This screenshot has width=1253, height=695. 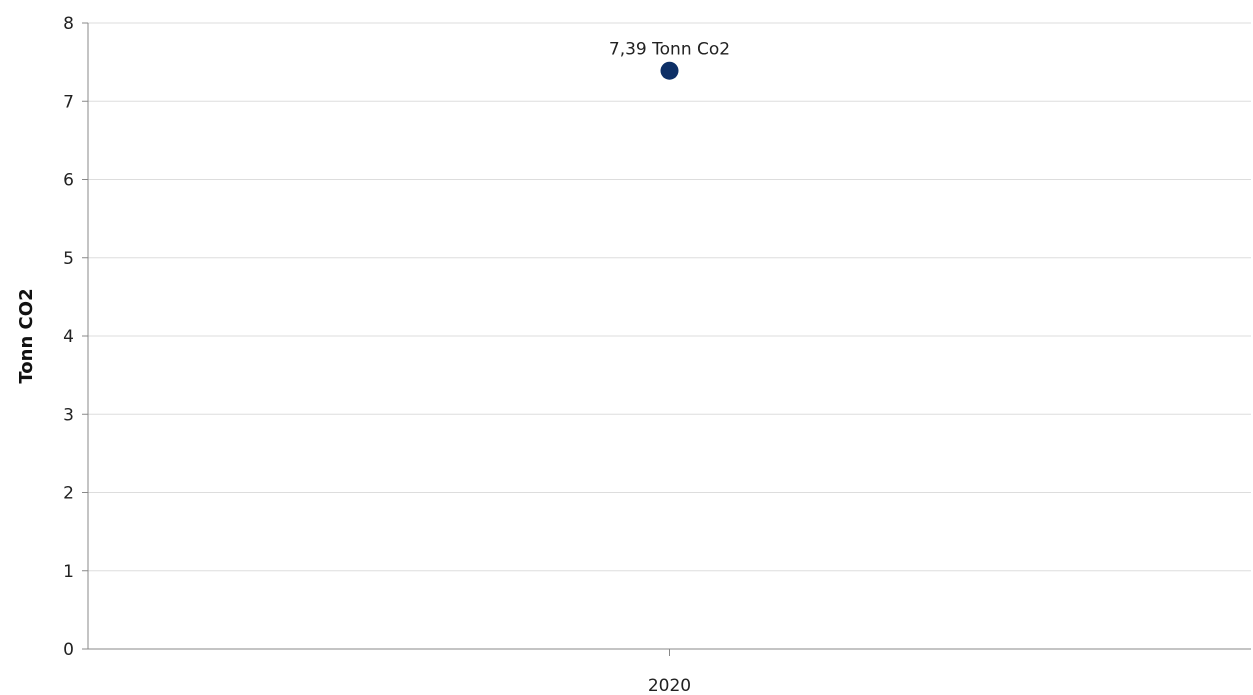 I want to click on y-tick-label: 5, so click(x=68, y=259).